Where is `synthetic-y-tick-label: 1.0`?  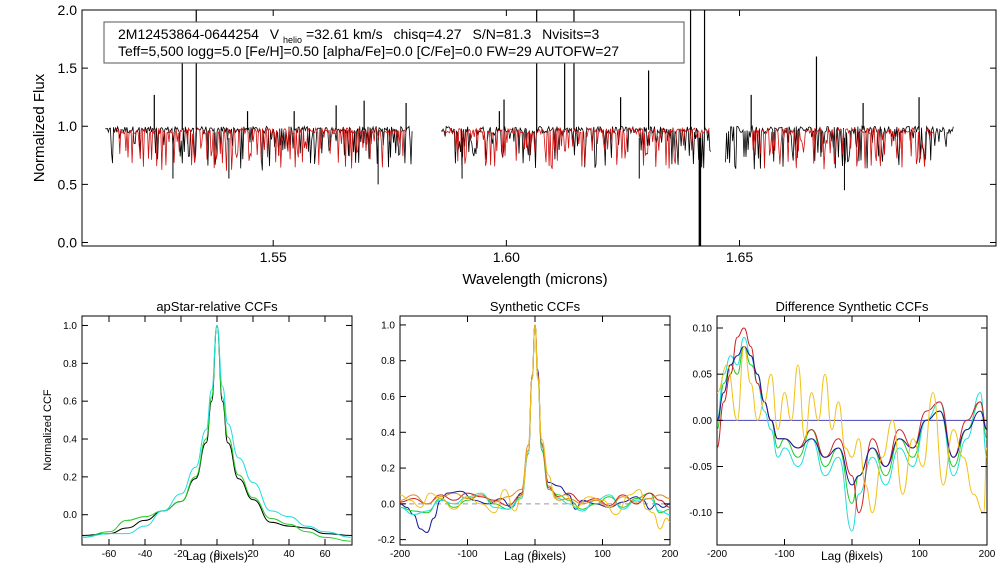
synthetic-y-tick-label: 1.0 is located at coordinates (388, 325).